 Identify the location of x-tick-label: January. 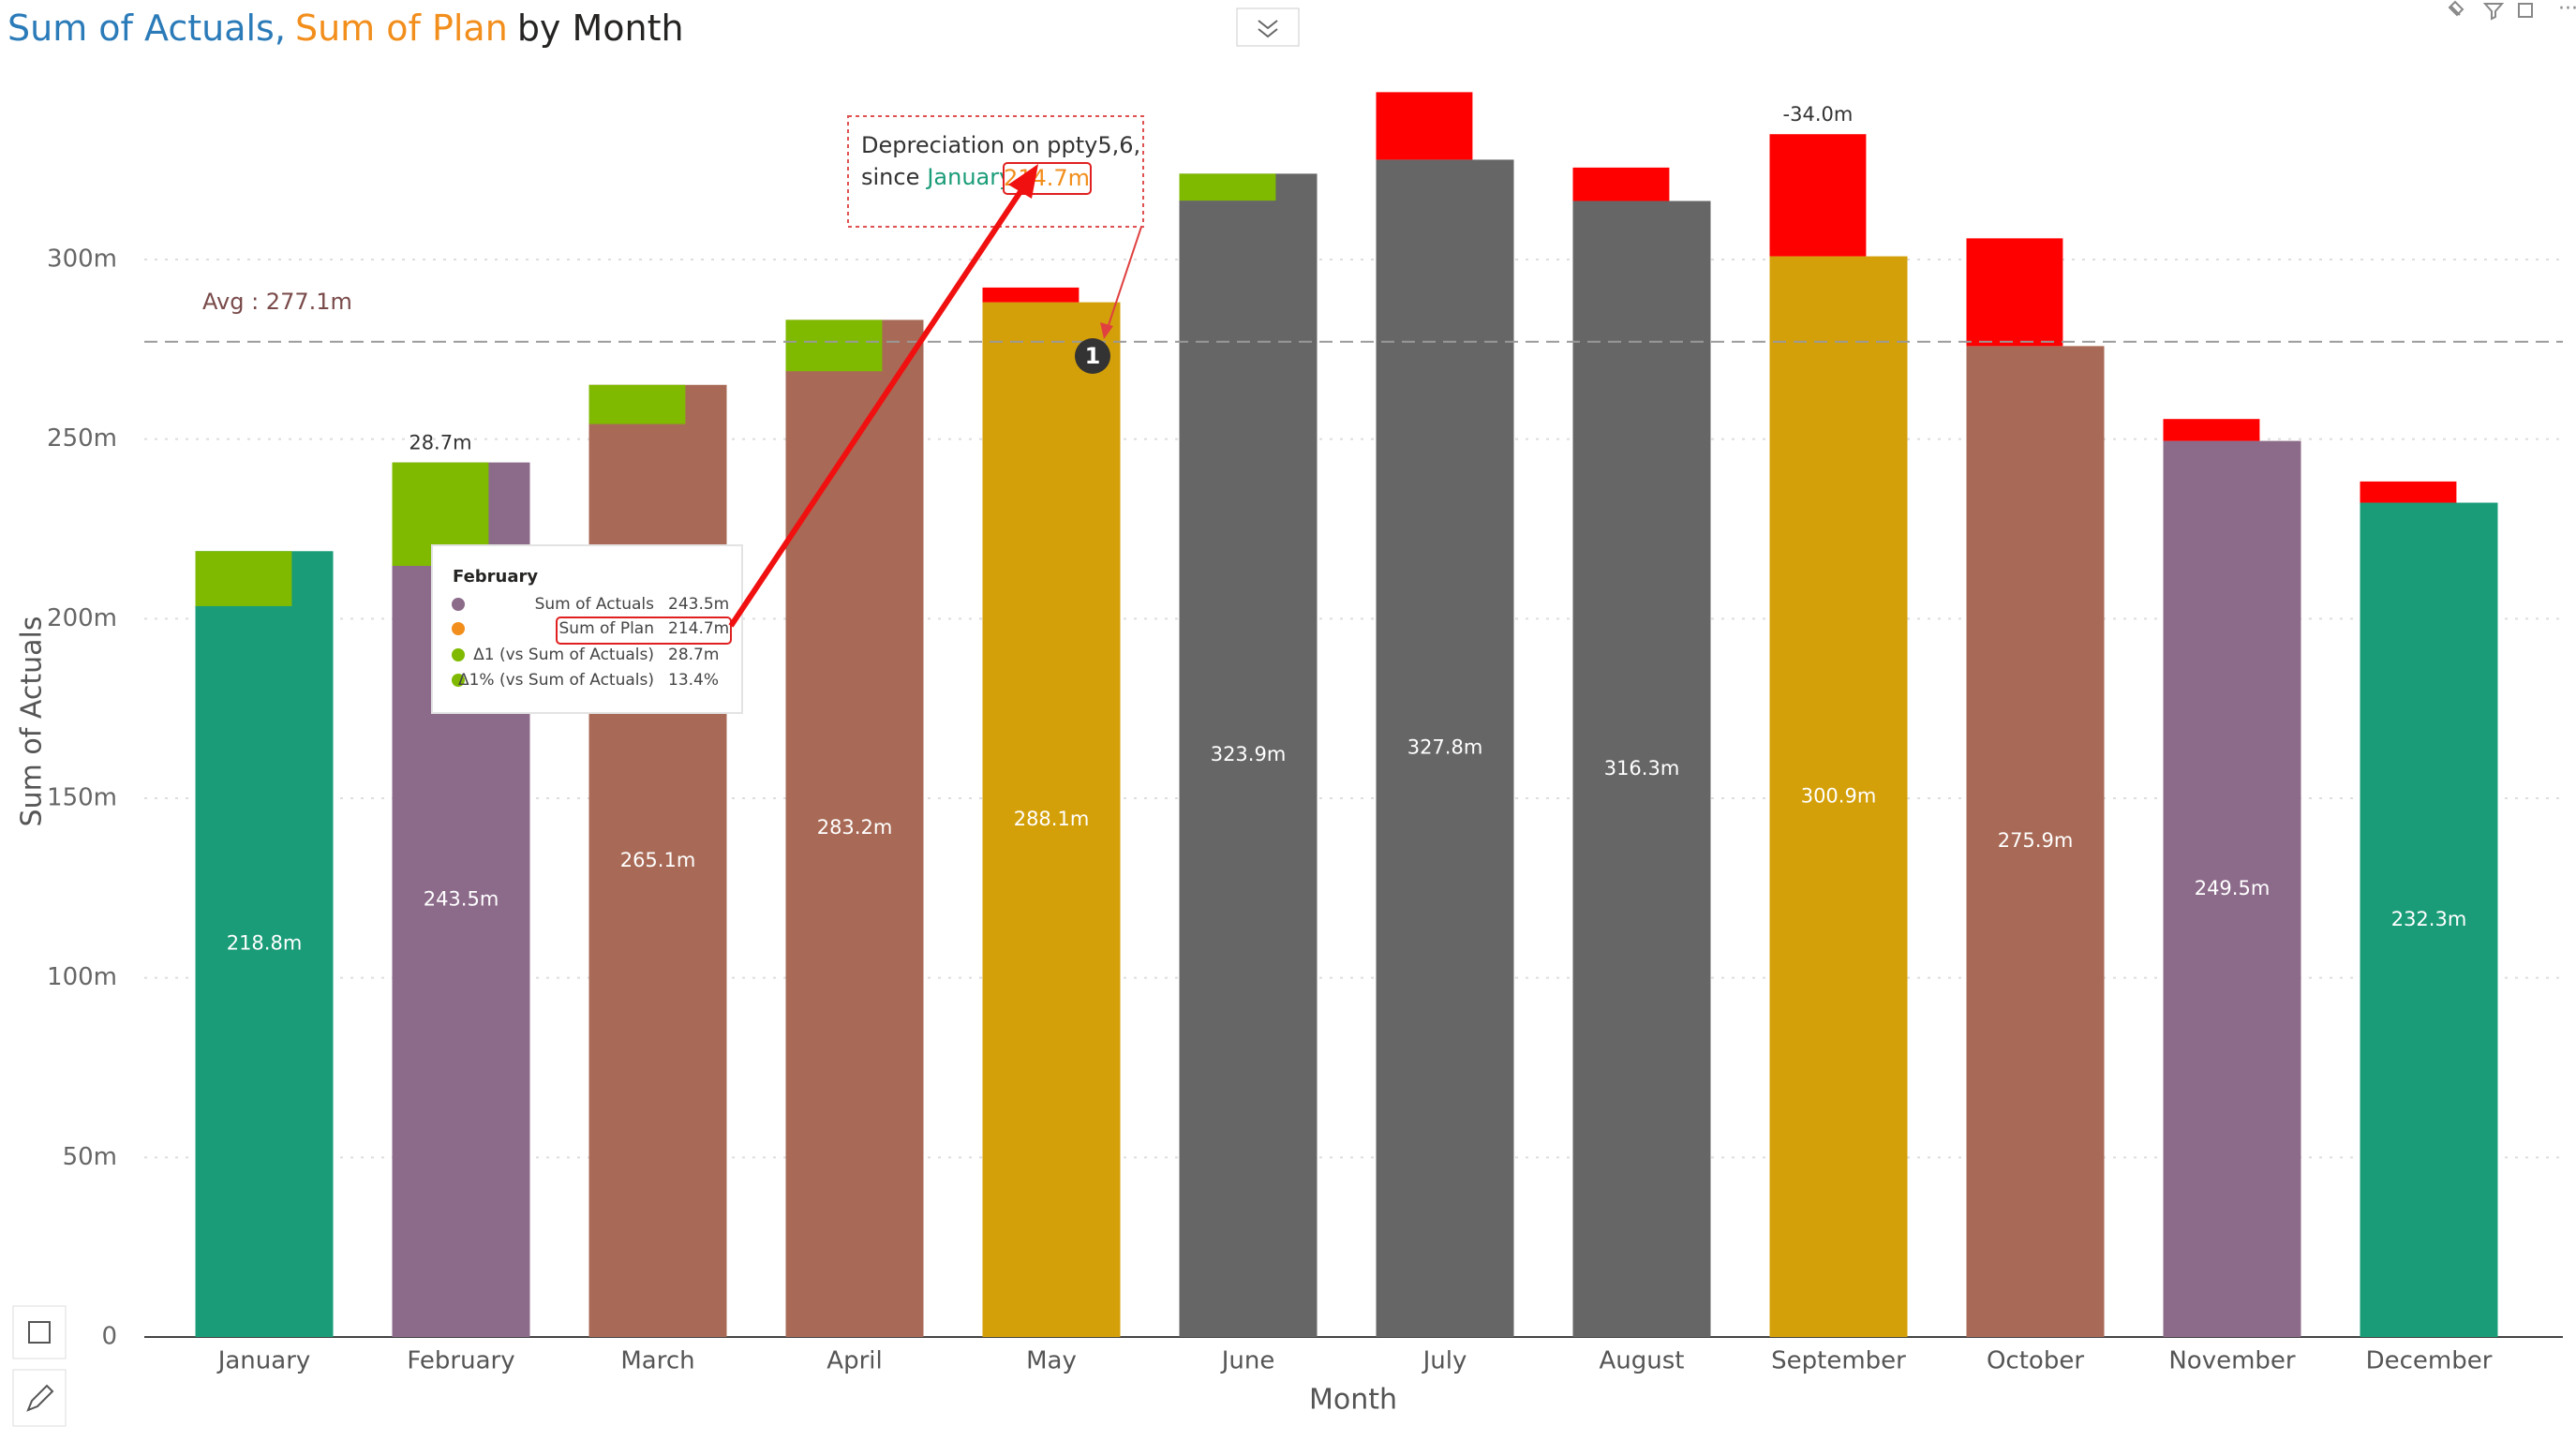
(263, 1361).